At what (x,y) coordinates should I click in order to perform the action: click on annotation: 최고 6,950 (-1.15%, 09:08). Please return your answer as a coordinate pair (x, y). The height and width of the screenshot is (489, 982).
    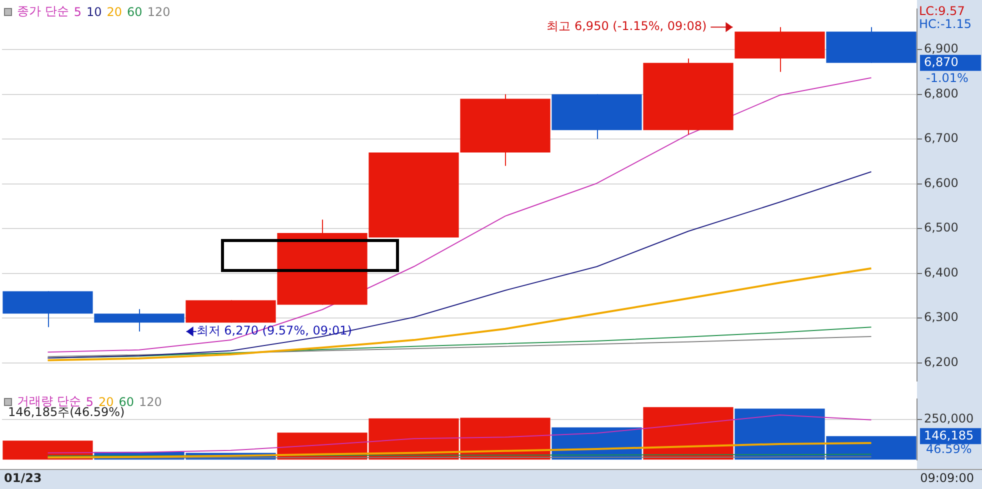
    Looking at the image, I should click on (626, 26).